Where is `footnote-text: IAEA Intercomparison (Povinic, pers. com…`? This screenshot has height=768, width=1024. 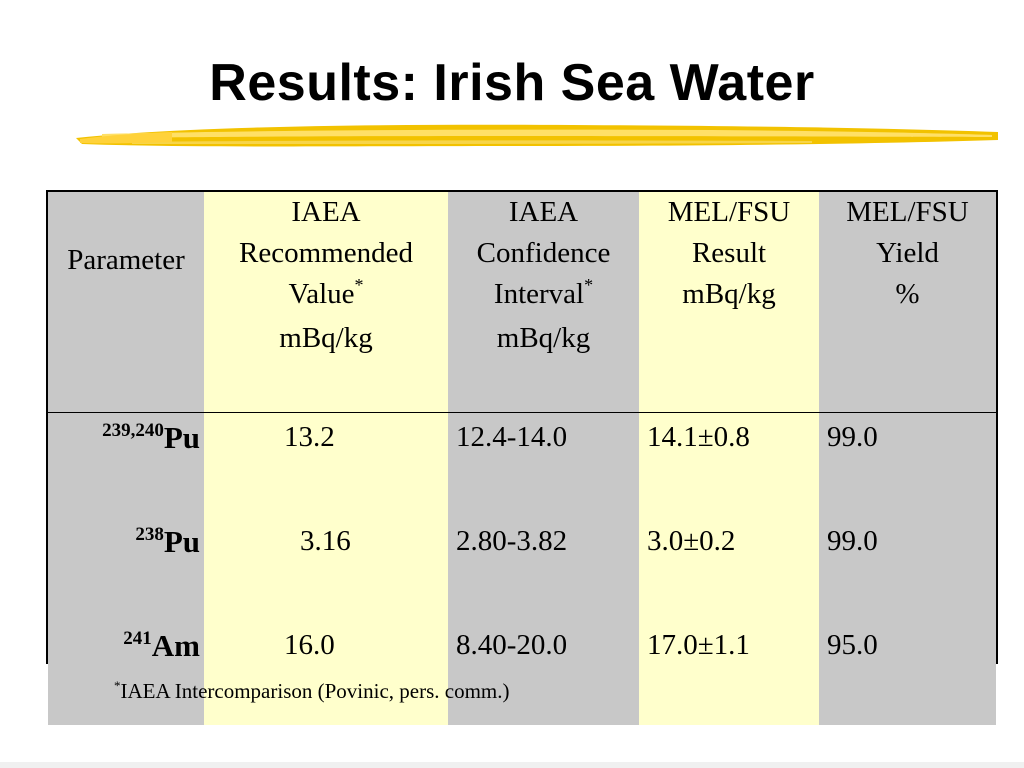
footnote-text: IAEA Intercomparison (Povinic, pers. com… is located at coordinates (315, 691).